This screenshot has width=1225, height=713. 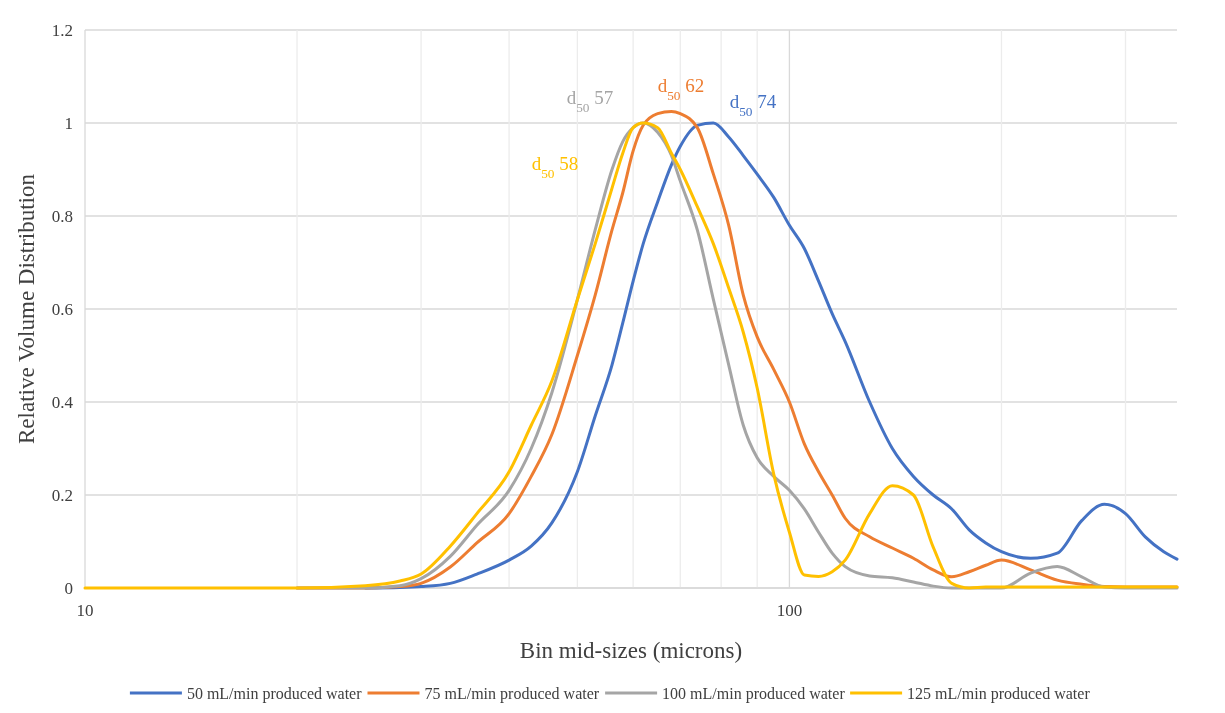 I want to click on y-tick-label: 0.8, so click(x=62, y=216).